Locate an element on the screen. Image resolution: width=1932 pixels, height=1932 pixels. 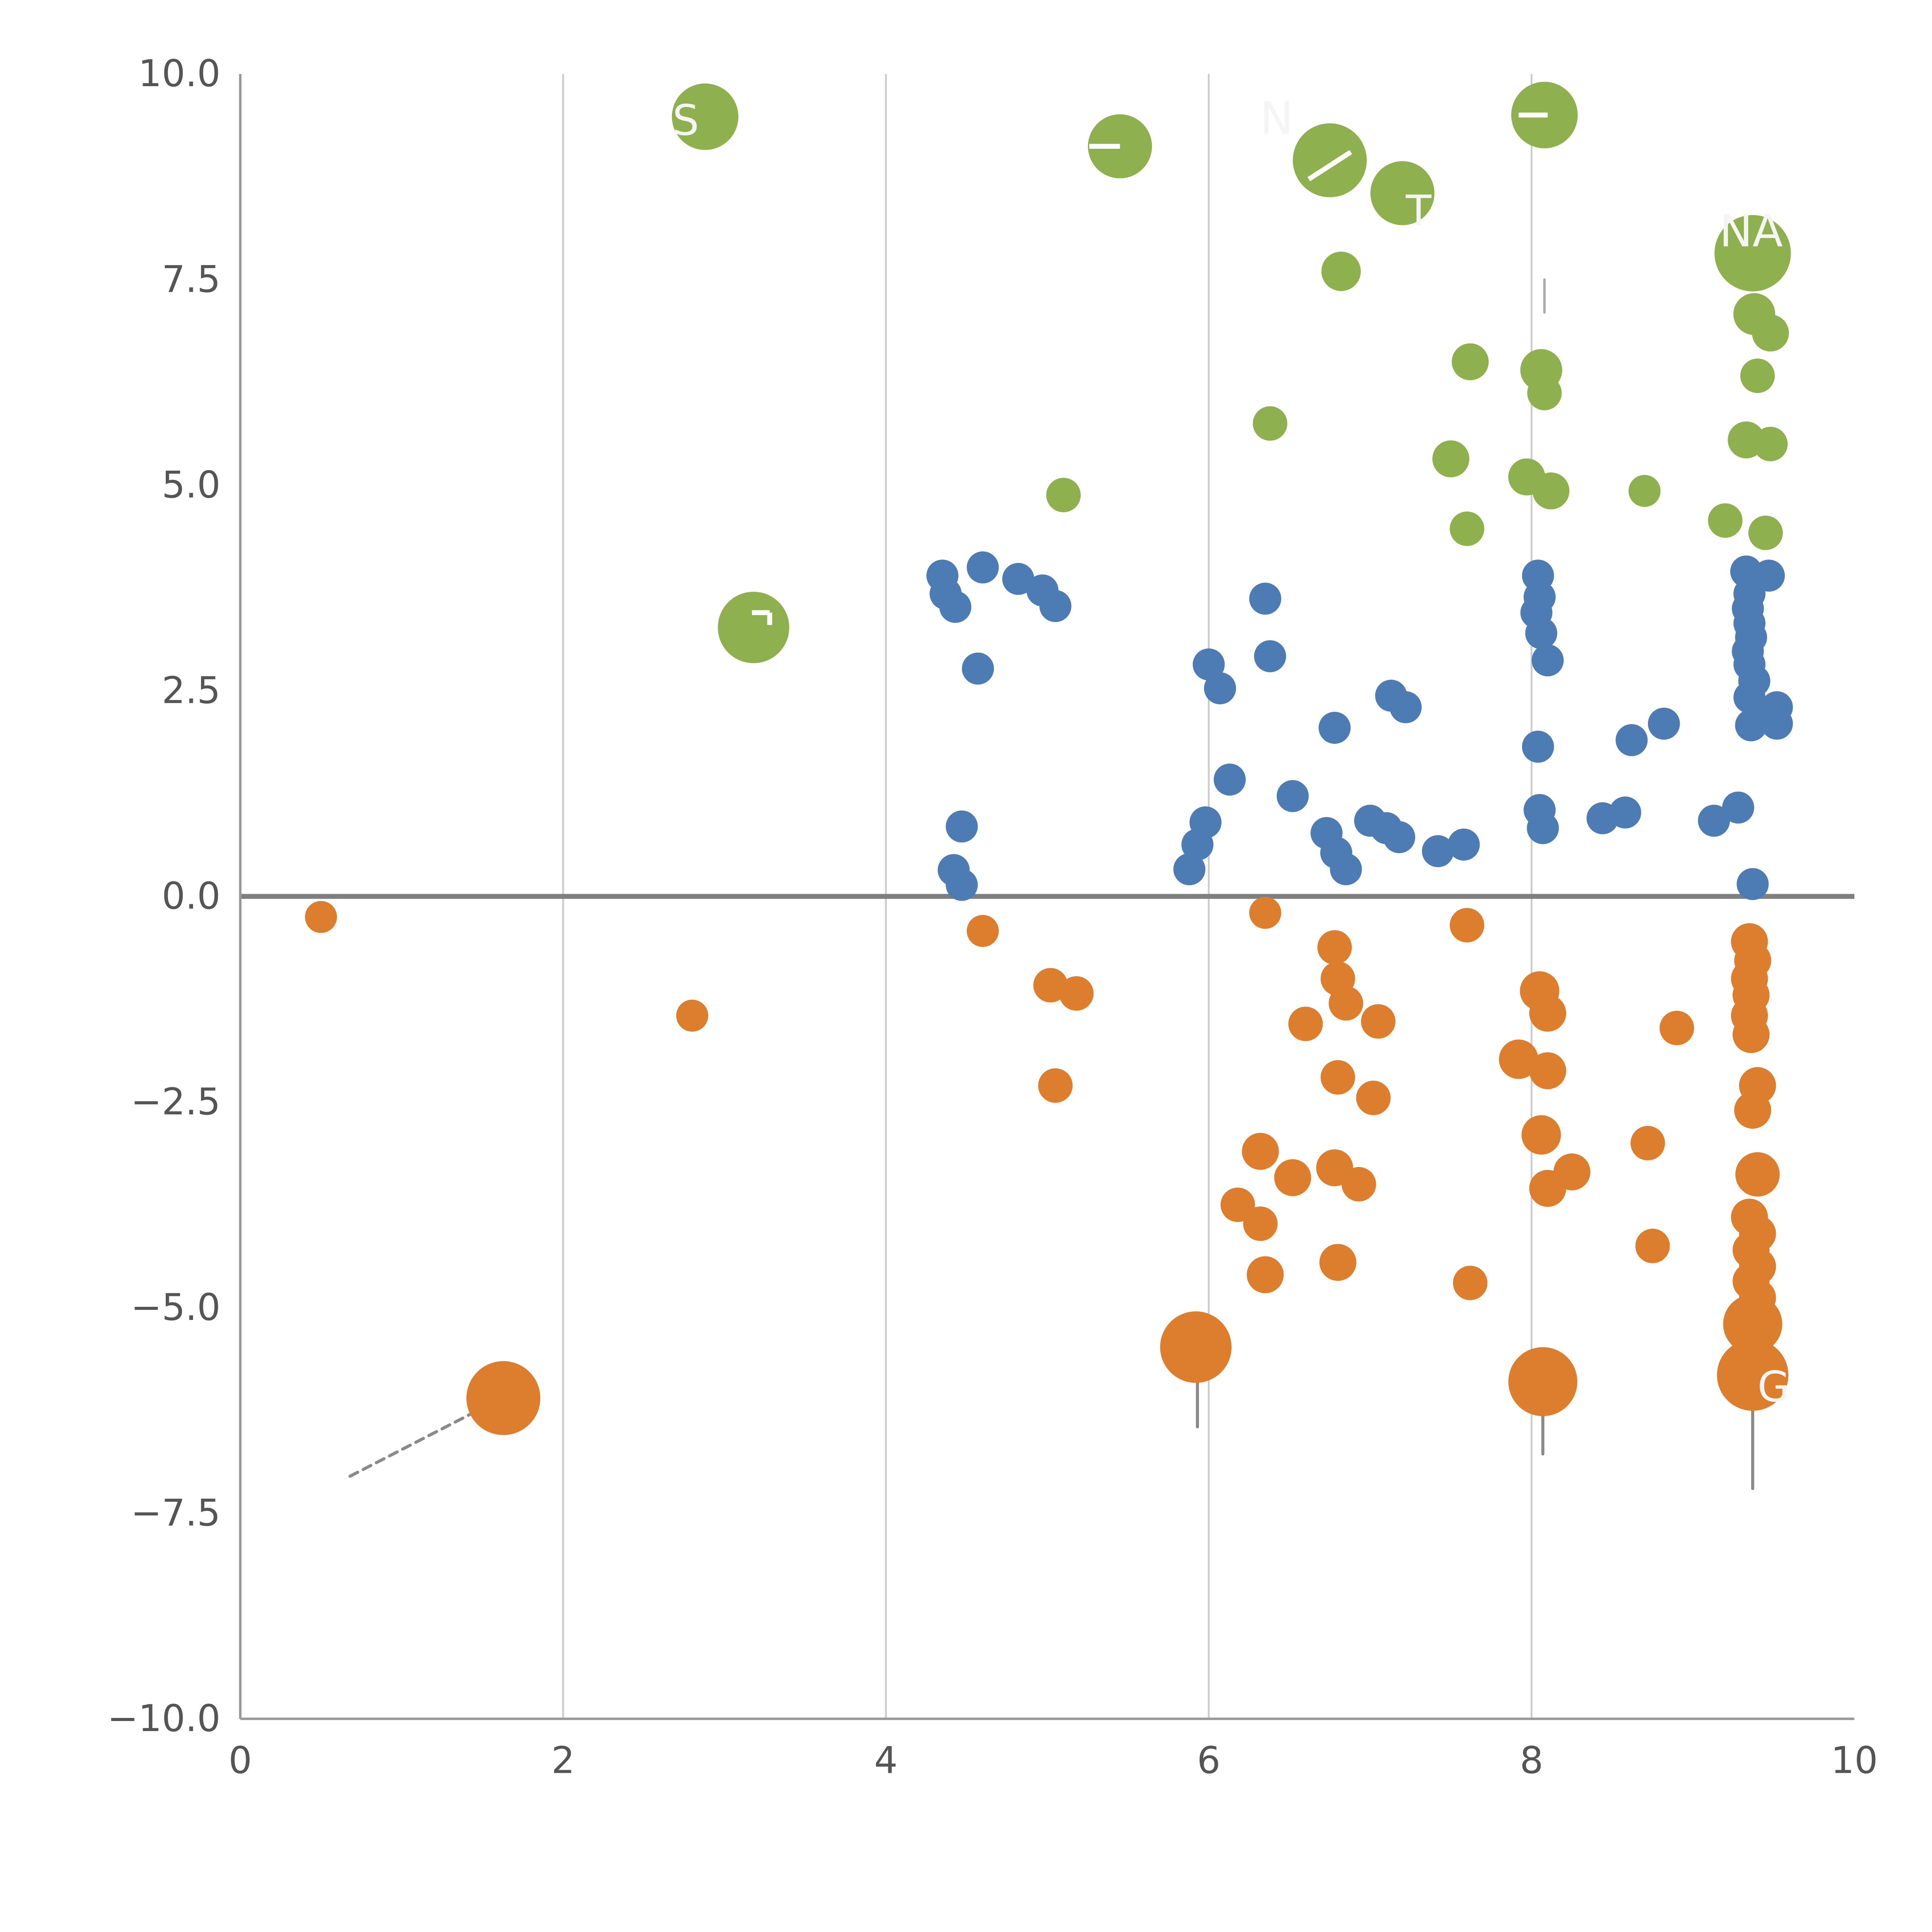
y-tick-label: 7.5 is located at coordinates (192, 279).